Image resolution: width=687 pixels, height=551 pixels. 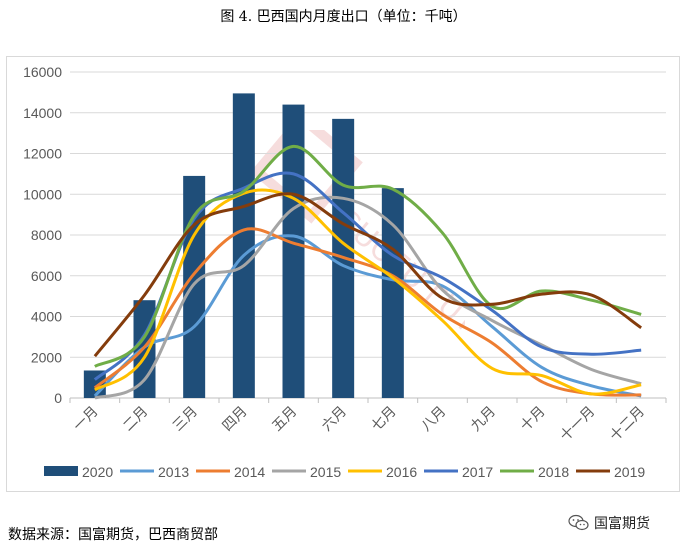 I want to click on y-tick-label: 14000, so click(x=42, y=113).